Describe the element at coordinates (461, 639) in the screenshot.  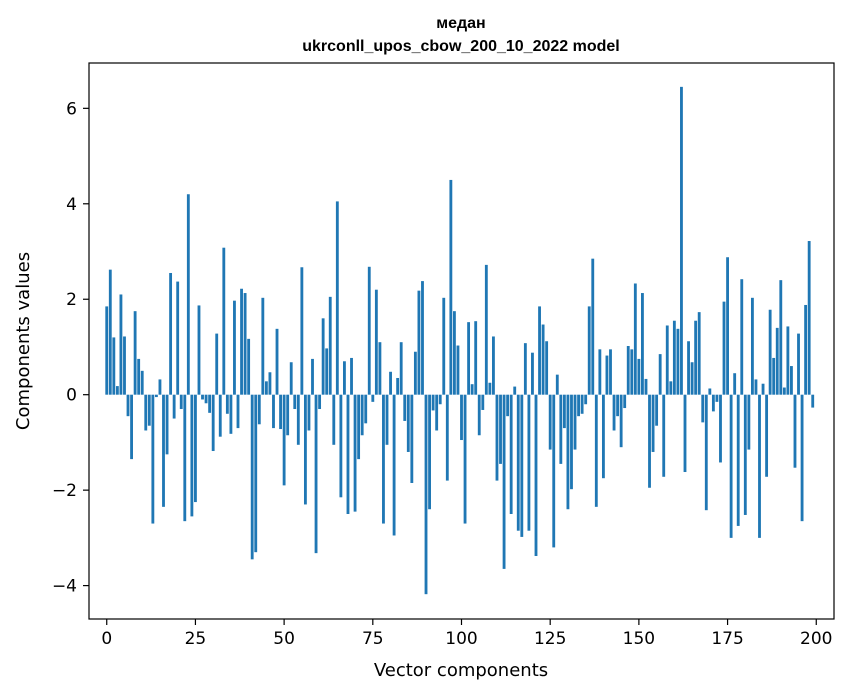
I see `x-tick-label: 100` at that location.